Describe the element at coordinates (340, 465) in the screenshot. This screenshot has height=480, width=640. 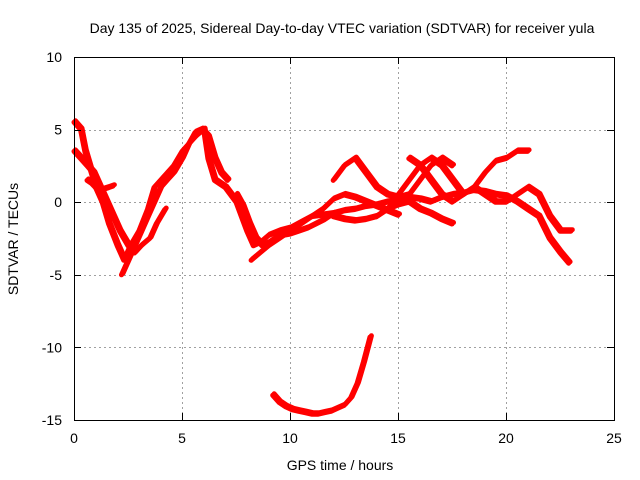
I see `x-axis-label: GPS time / hours` at that location.